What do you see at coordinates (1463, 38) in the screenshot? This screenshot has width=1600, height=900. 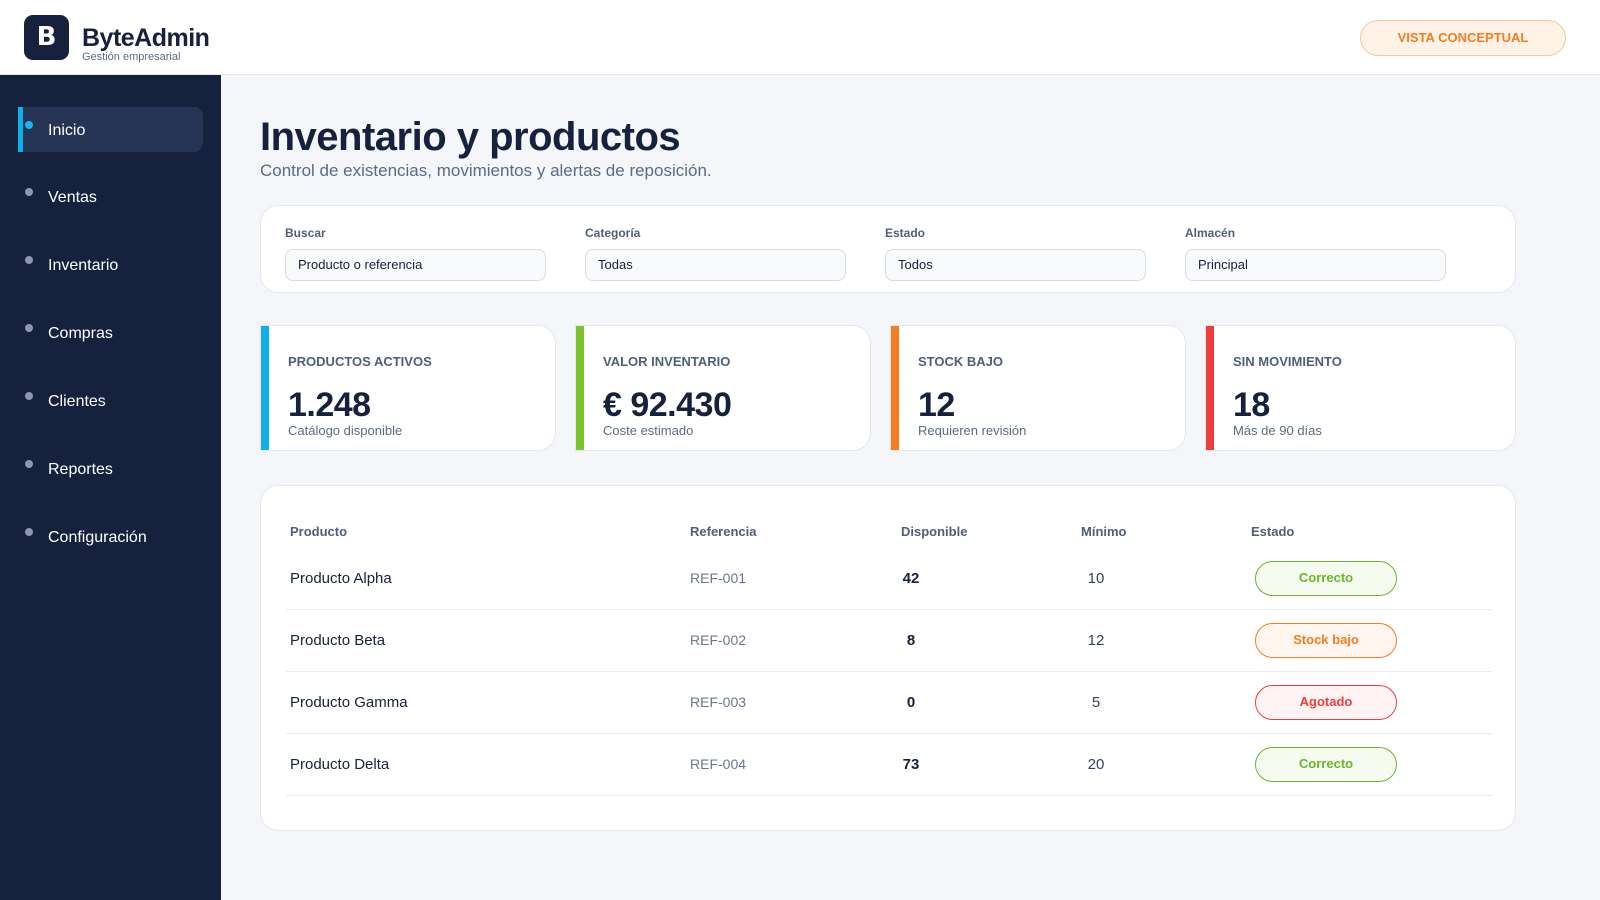 I see `concept-badge: VISTA CONCEPTUAL` at bounding box center [1463, 38].